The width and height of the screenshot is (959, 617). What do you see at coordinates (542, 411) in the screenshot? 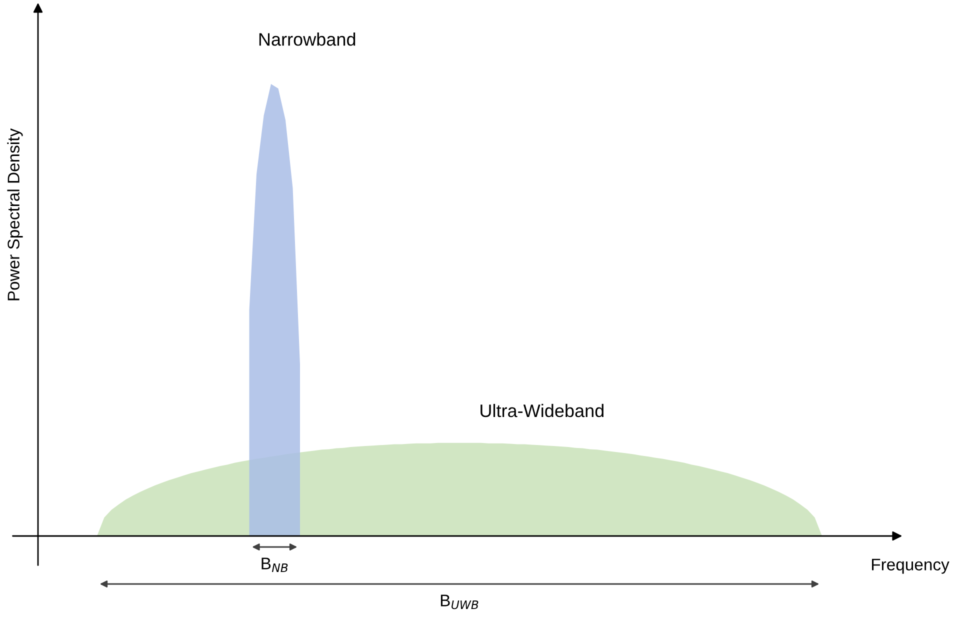
I see `series-label: Ultra-Wideband` at bounding box center [542, 411].